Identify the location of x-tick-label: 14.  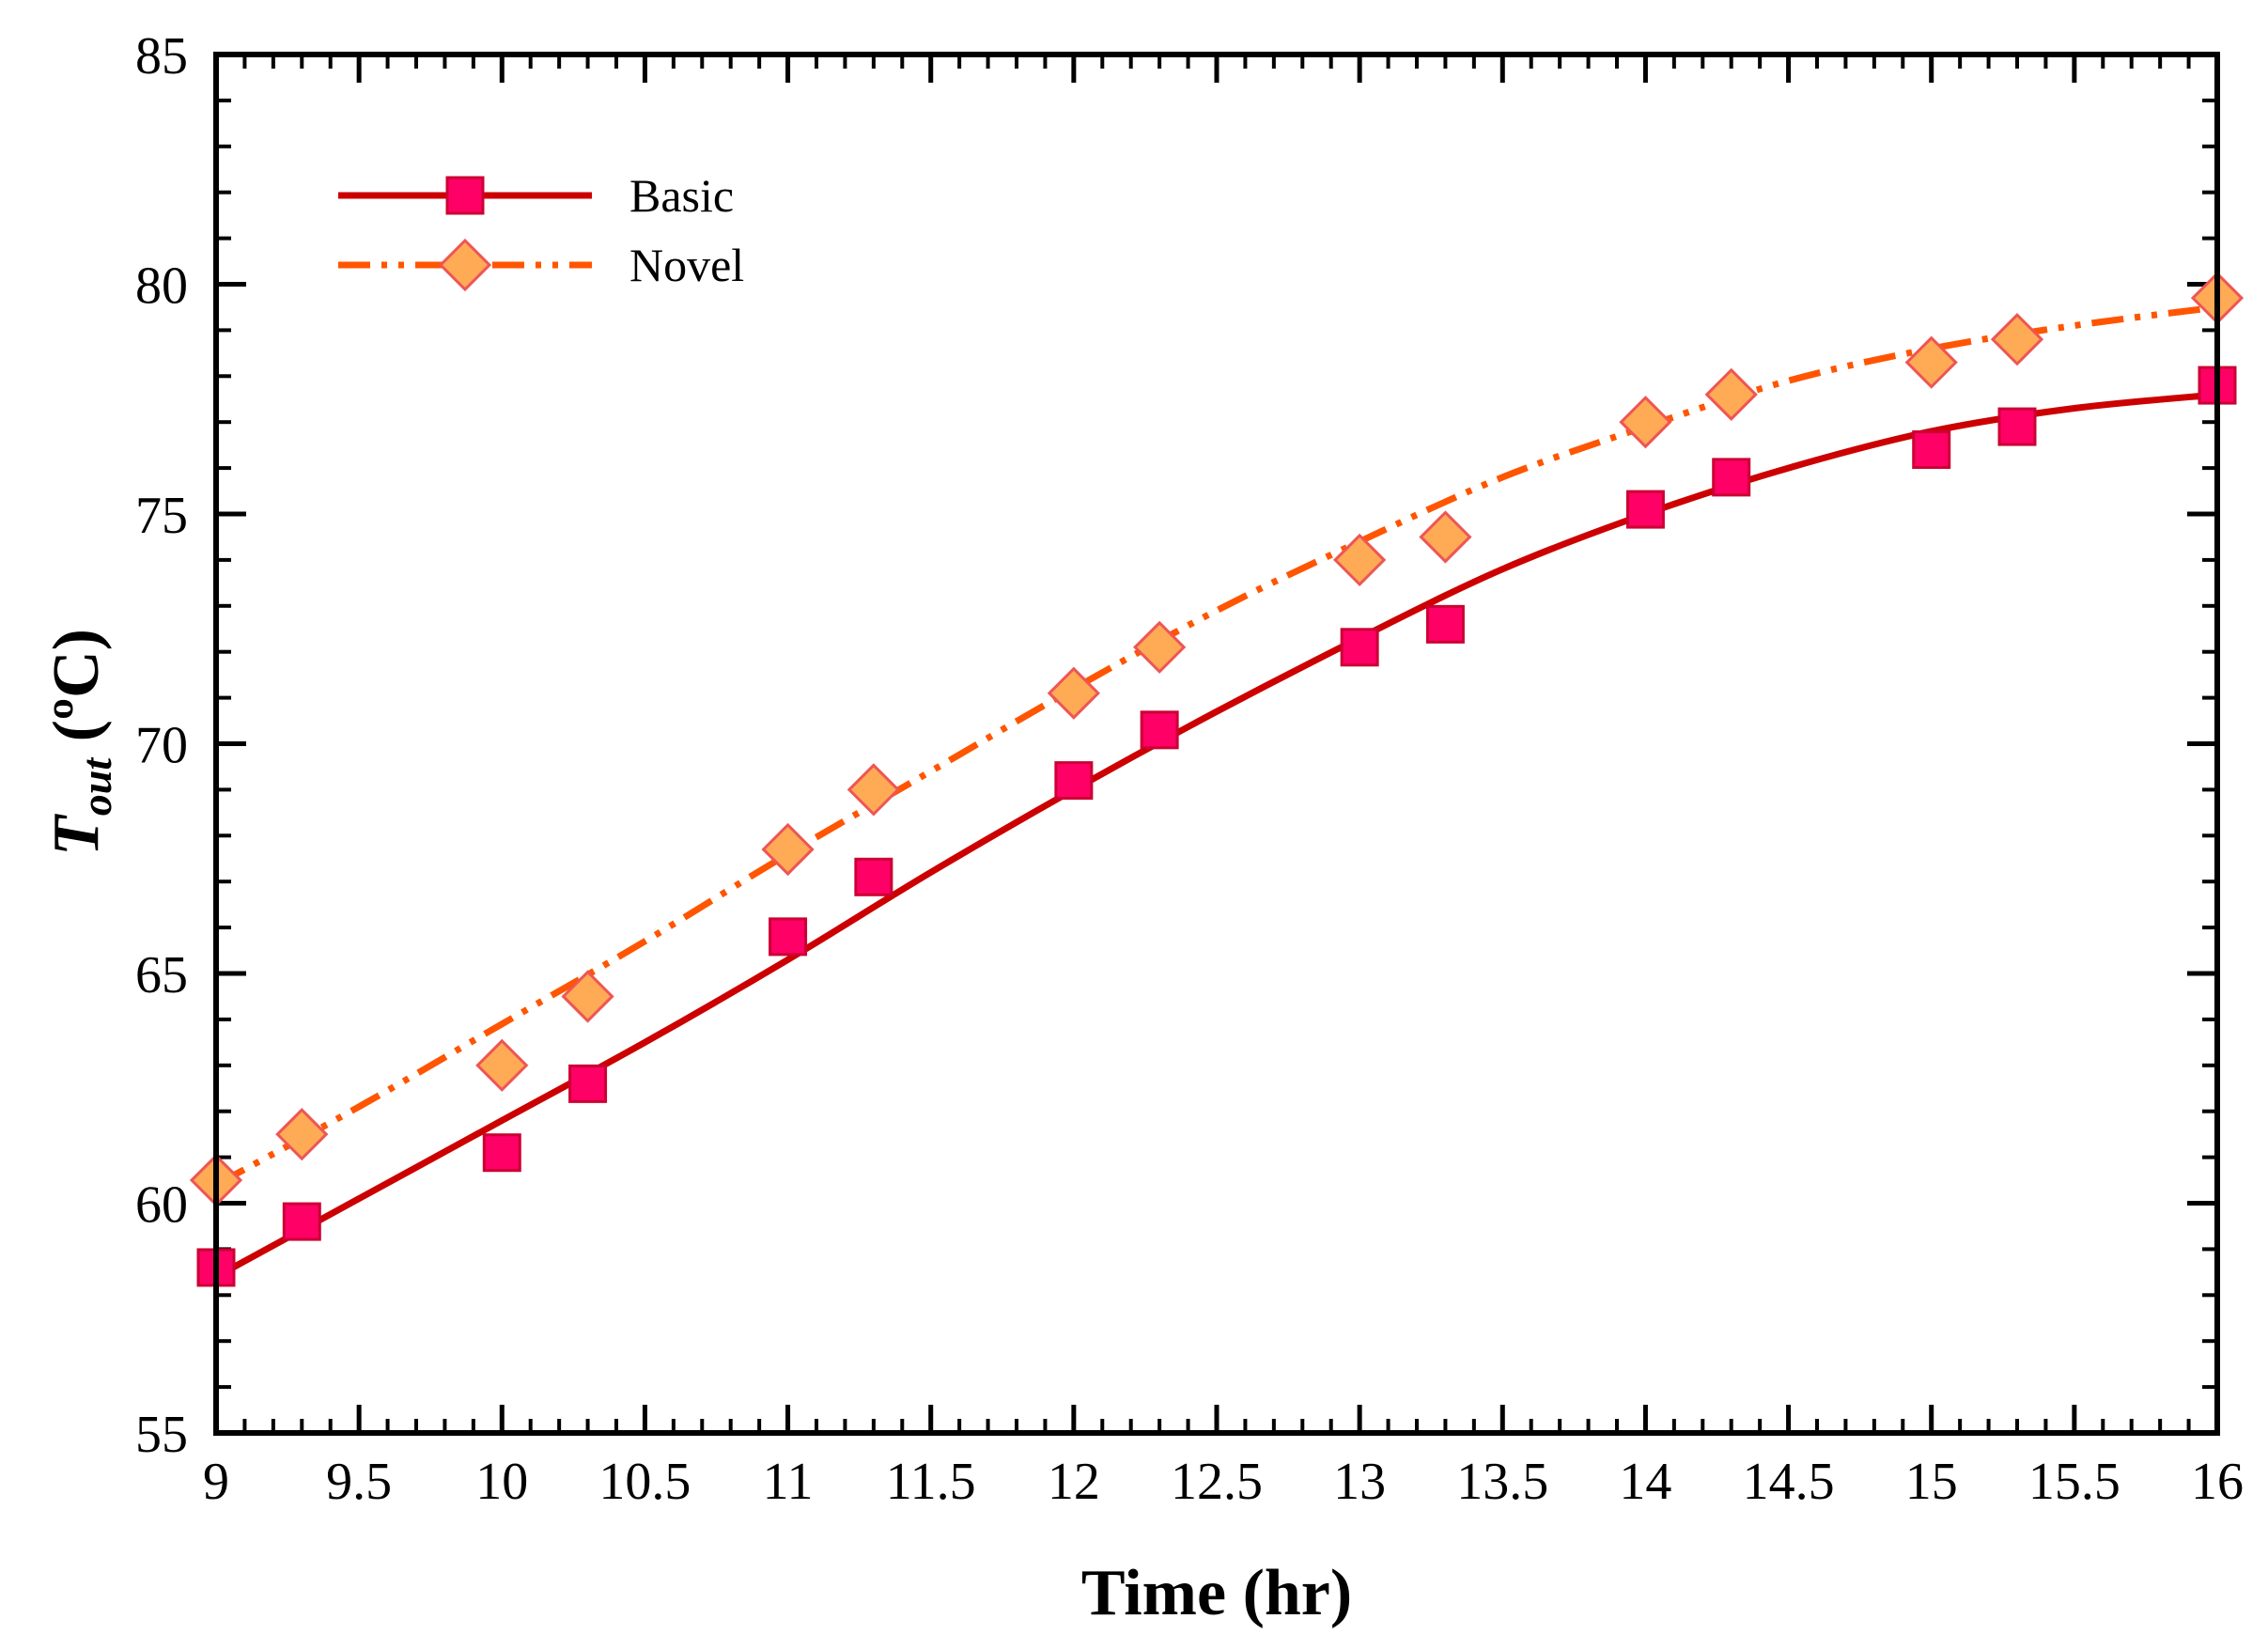
(1645, 1482).